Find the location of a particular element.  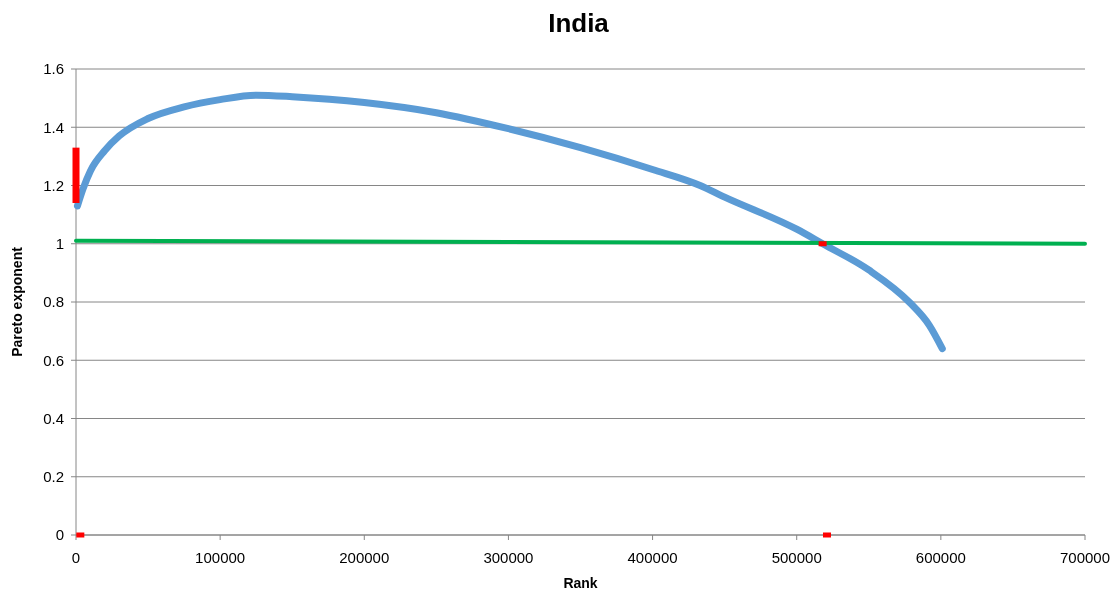

x-tick-label: 700000 is located at coordinates (1085, 557).